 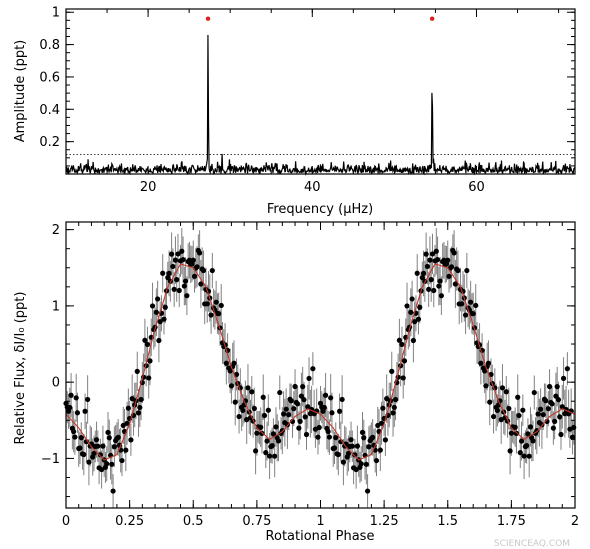 I want to click on periodogram-ytick-label: 0.4, so click(x=49, y=110).